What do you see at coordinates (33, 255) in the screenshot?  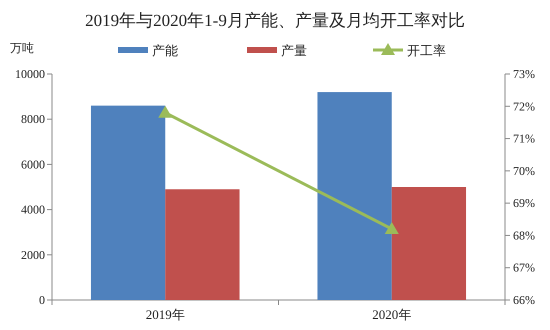 I see `y-tick-label: 2000` at bounding box center [33, 255].